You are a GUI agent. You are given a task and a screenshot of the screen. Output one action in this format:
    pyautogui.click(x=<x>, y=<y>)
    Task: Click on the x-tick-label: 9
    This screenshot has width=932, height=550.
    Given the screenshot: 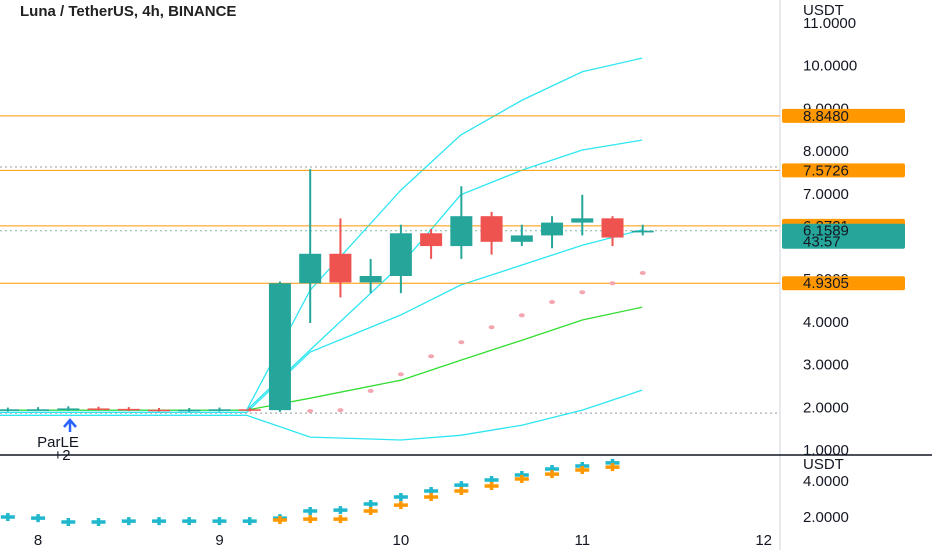 What is the action you would take?
    pyautogui.click(x=219, y=540)
    